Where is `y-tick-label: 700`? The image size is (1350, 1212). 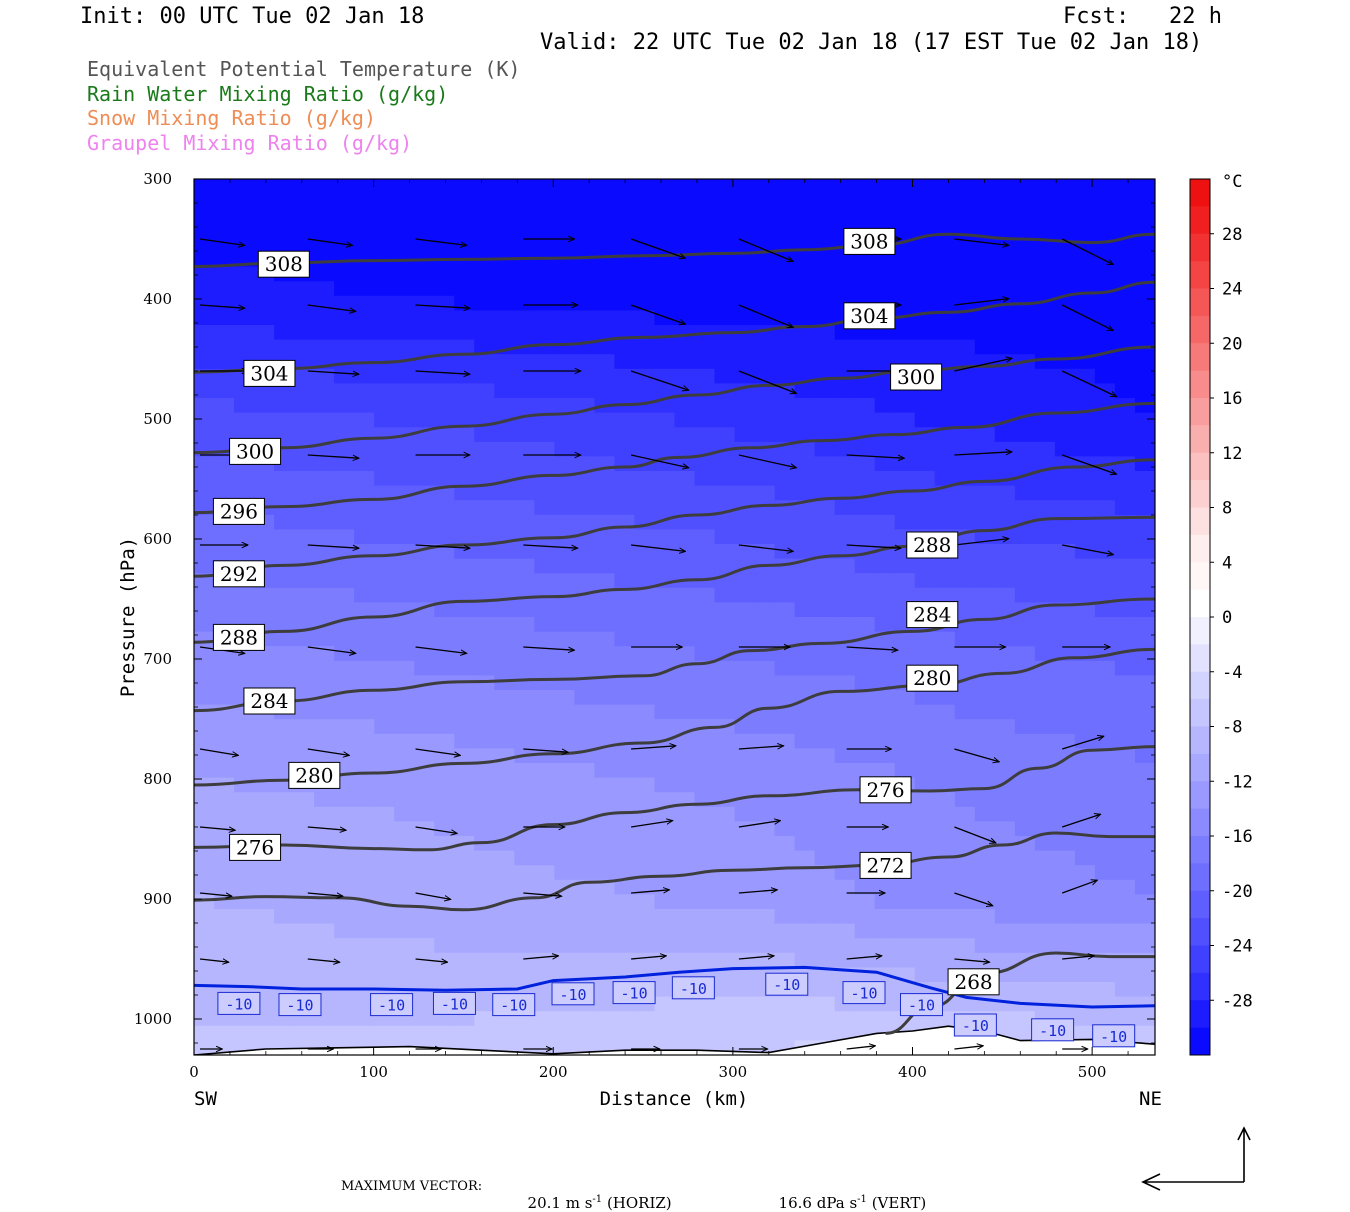
y-tick-label: 700 is located at coordinates (157, 659).